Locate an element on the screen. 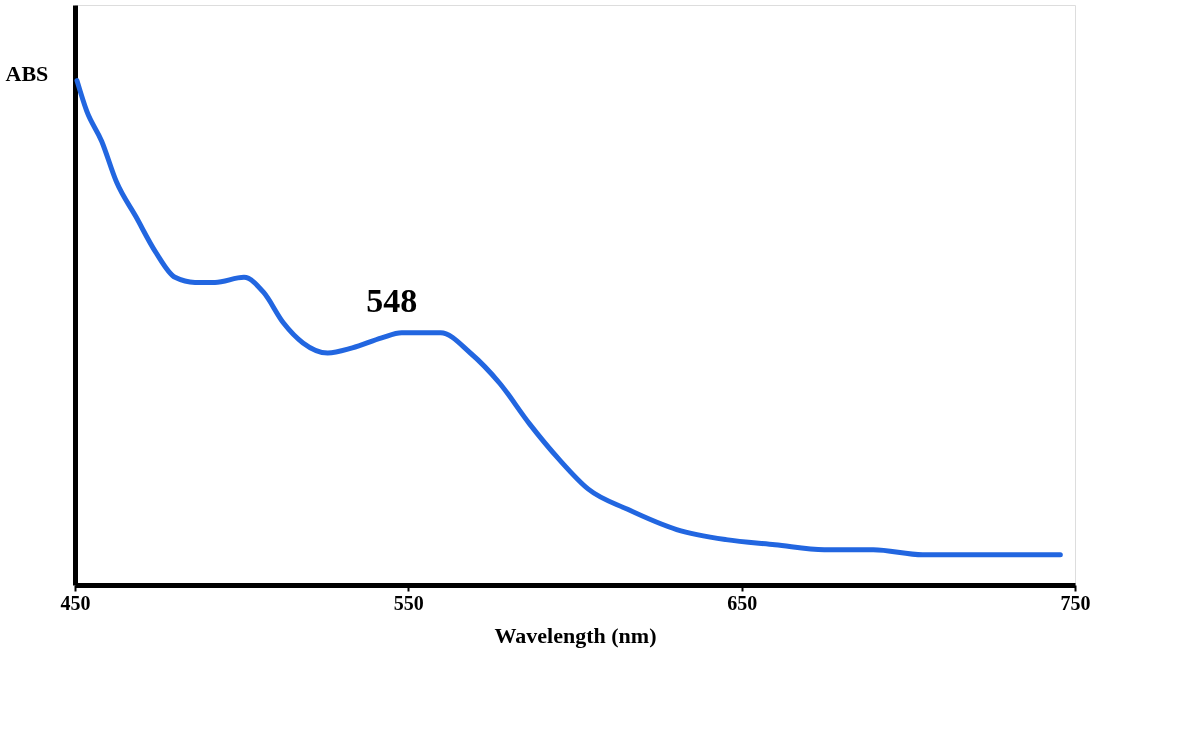 The image size is (1201, 742). x-tick-label: 450 is located at coordinates (75, 602).